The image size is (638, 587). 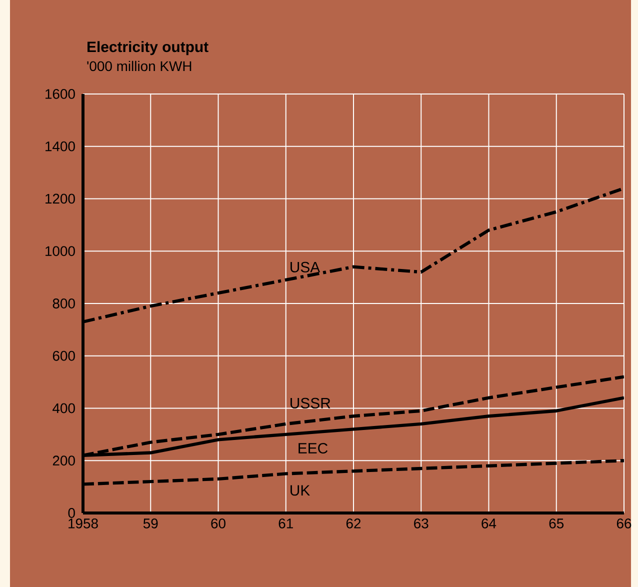 I want to click on y-tick-label: 0, so click(x=71, y=513).